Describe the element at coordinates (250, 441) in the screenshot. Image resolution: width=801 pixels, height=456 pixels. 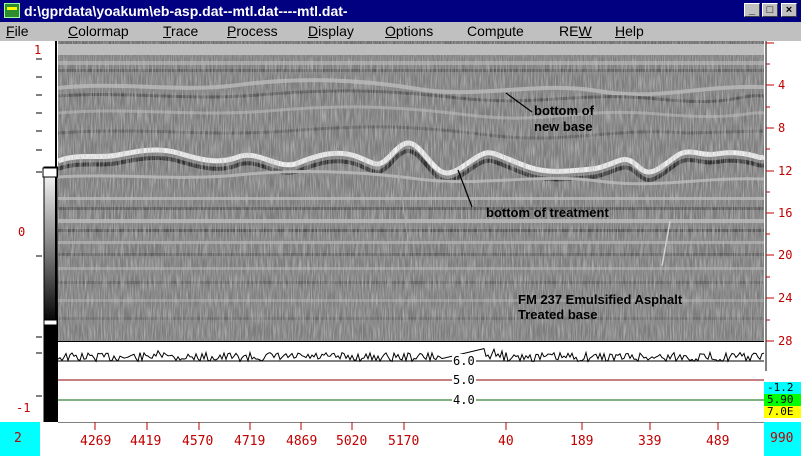
I see `x-tick-3: 4719` at that location.